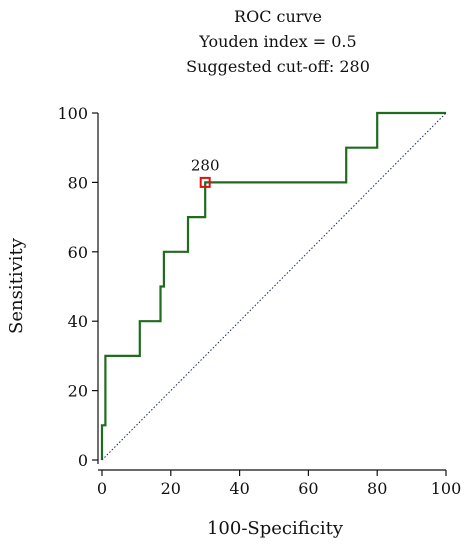  What do you see at coordinates (275, 528) in the screenshot?
I see `x-axis-label: 100-Specificity` at bounding box center [275, 528].